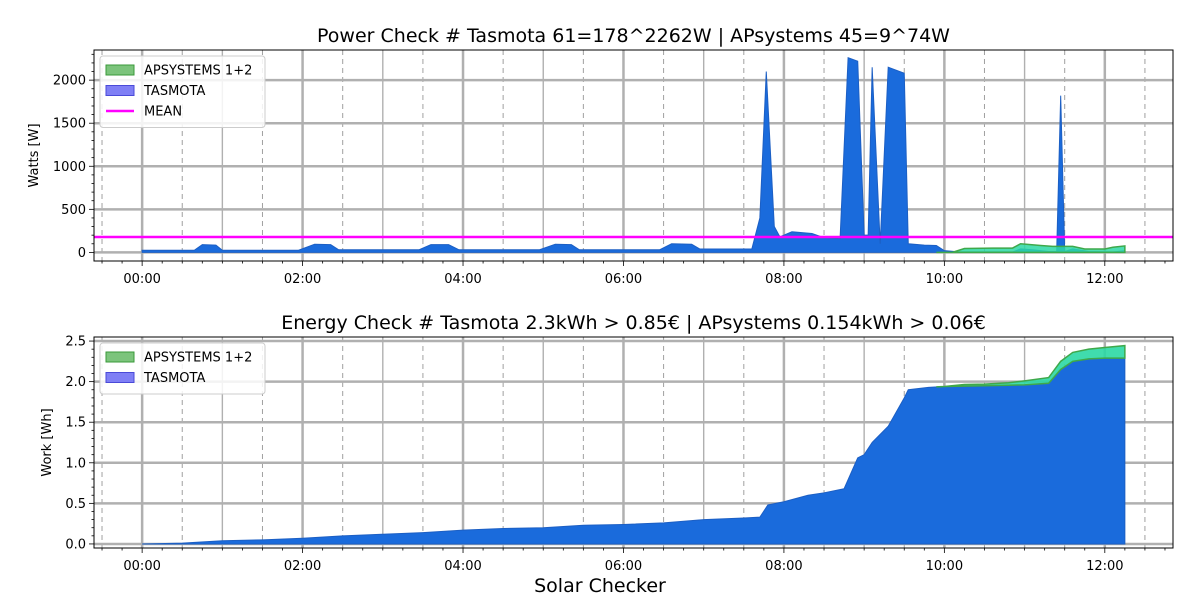 This screenshot has height=600, width=1200. Describe the element at coordinates (34, 155) in the screenshot. I see `y-axis-label: Watts [W]` at that location.